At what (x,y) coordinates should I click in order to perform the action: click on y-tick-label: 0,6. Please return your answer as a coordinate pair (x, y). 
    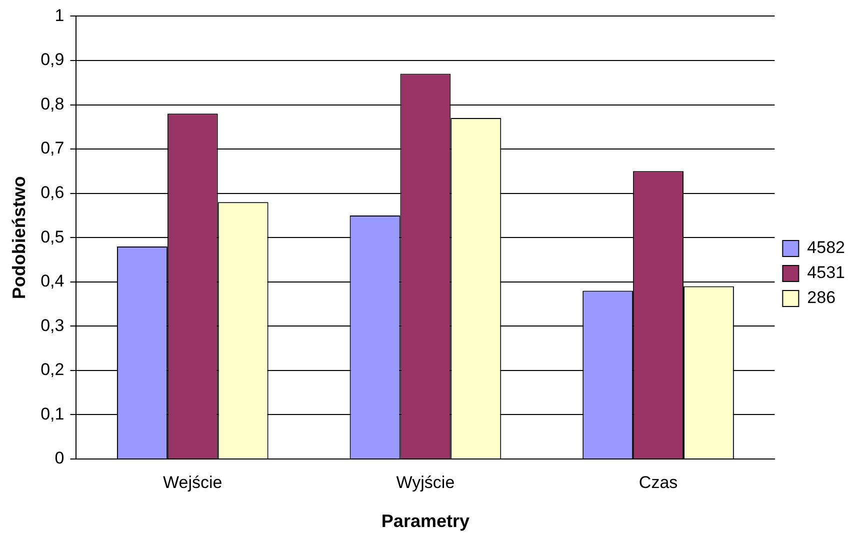
    Looking at the image, I should click on (52, 192).